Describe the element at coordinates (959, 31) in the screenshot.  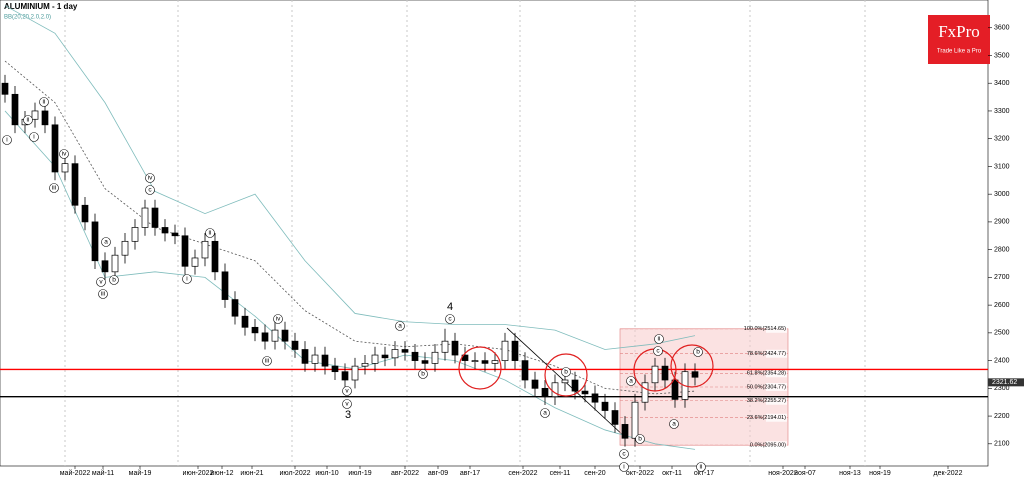
I see `logo-name: FxPro` at that location.